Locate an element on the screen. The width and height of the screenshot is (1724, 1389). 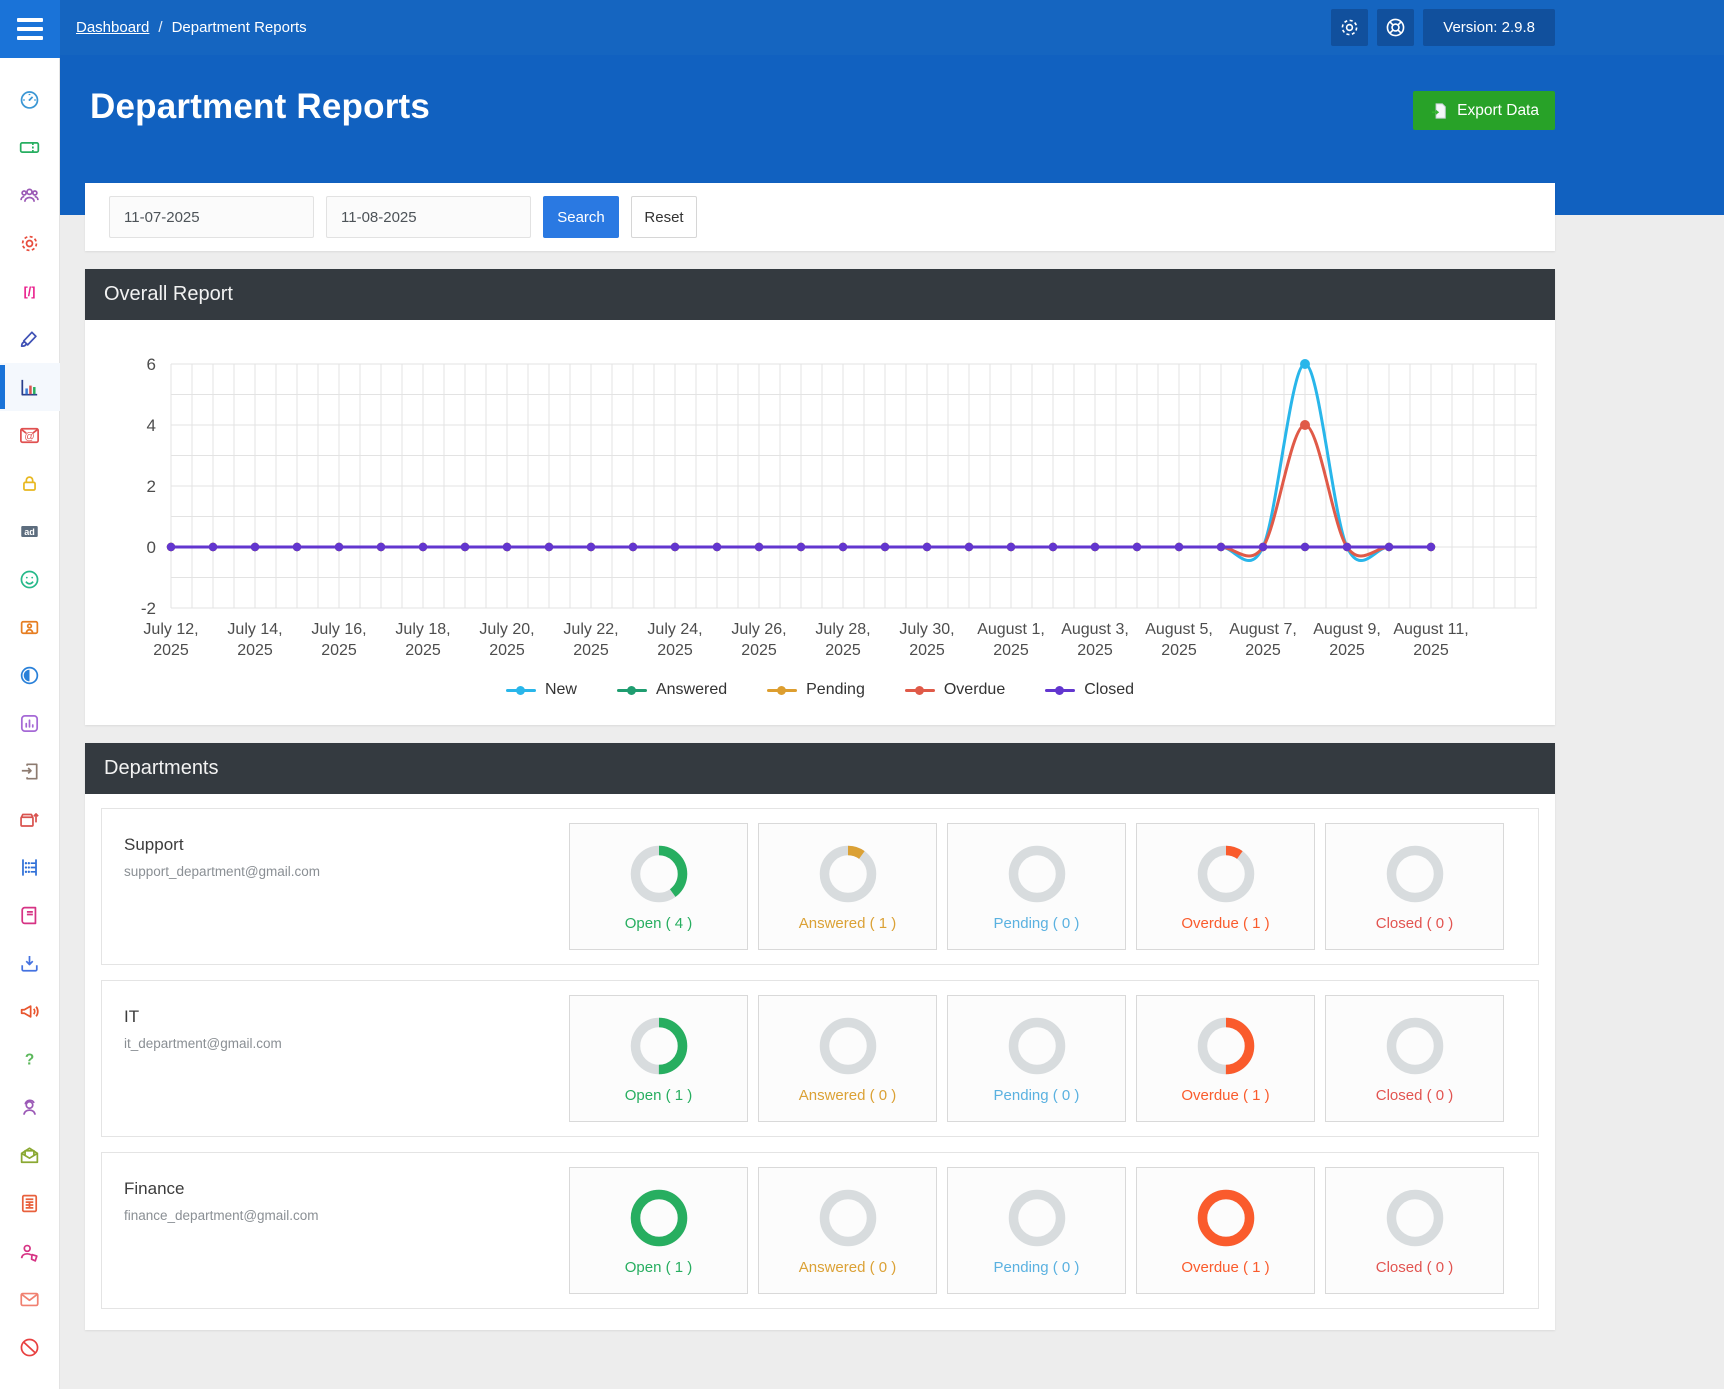
sidebar-item-gear is located at coordinates (30, 243).